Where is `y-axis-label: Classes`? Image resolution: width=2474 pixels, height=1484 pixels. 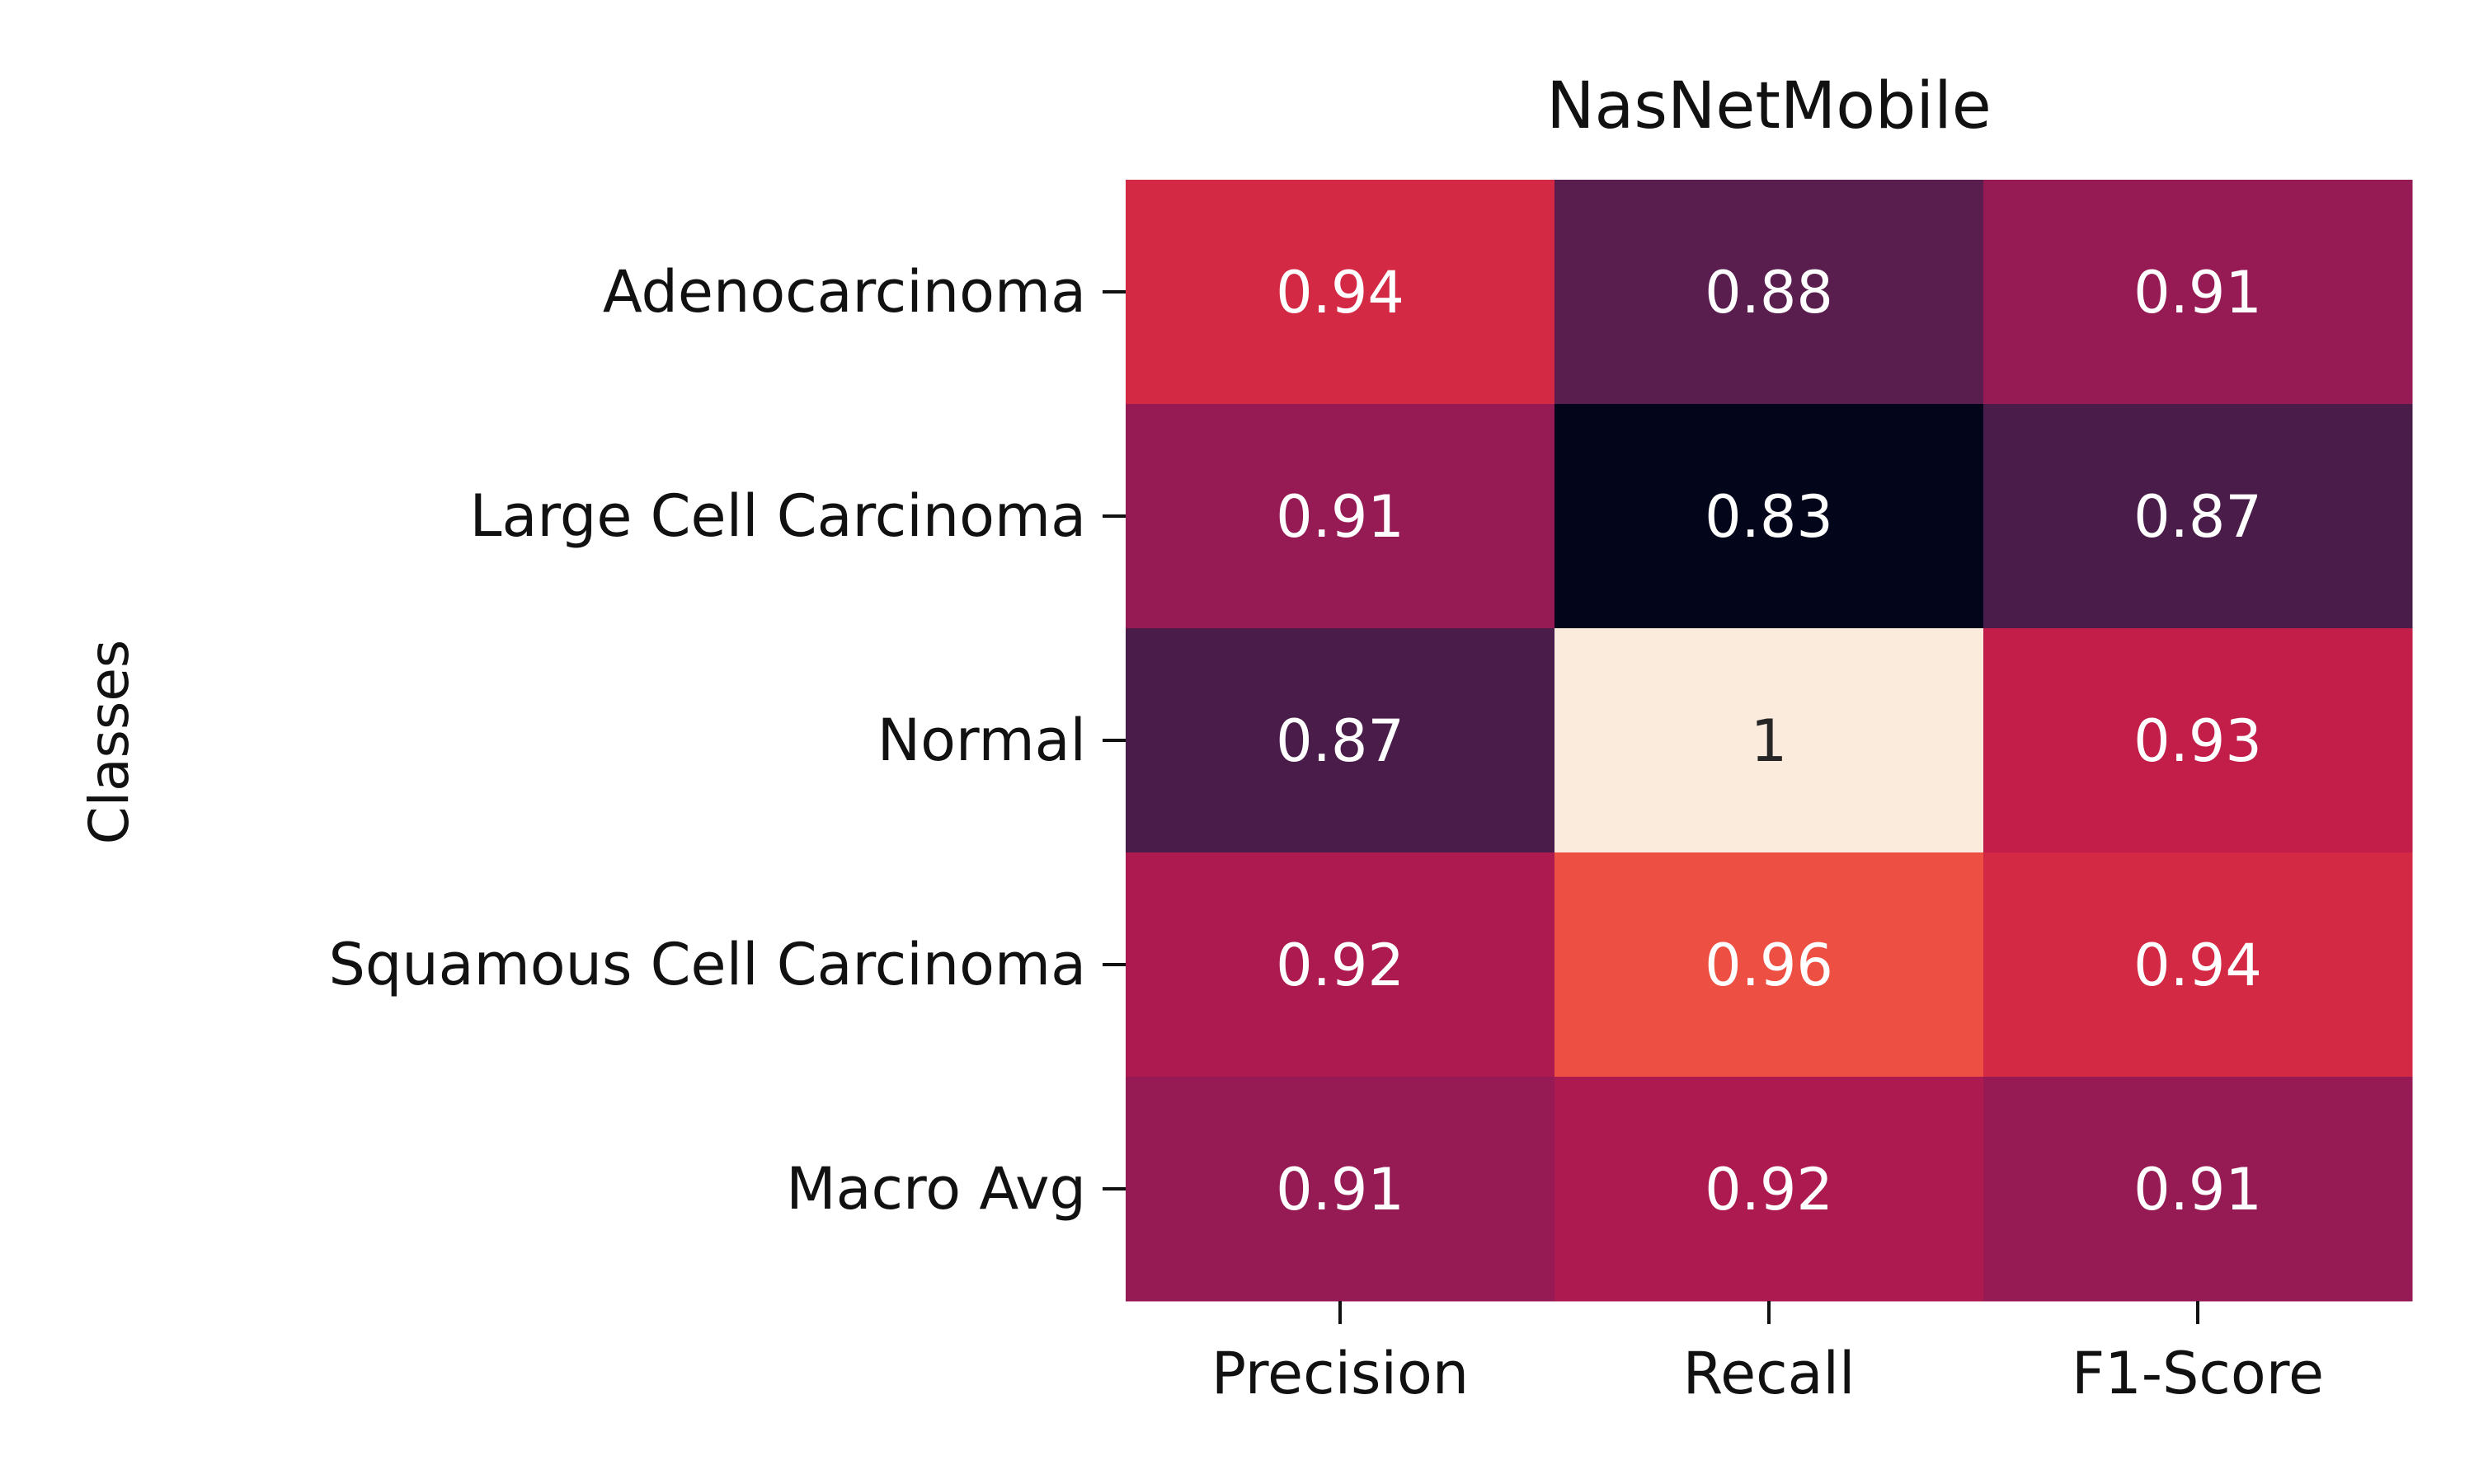 y-axis-label: Classes is located at coordinates (109, 742).